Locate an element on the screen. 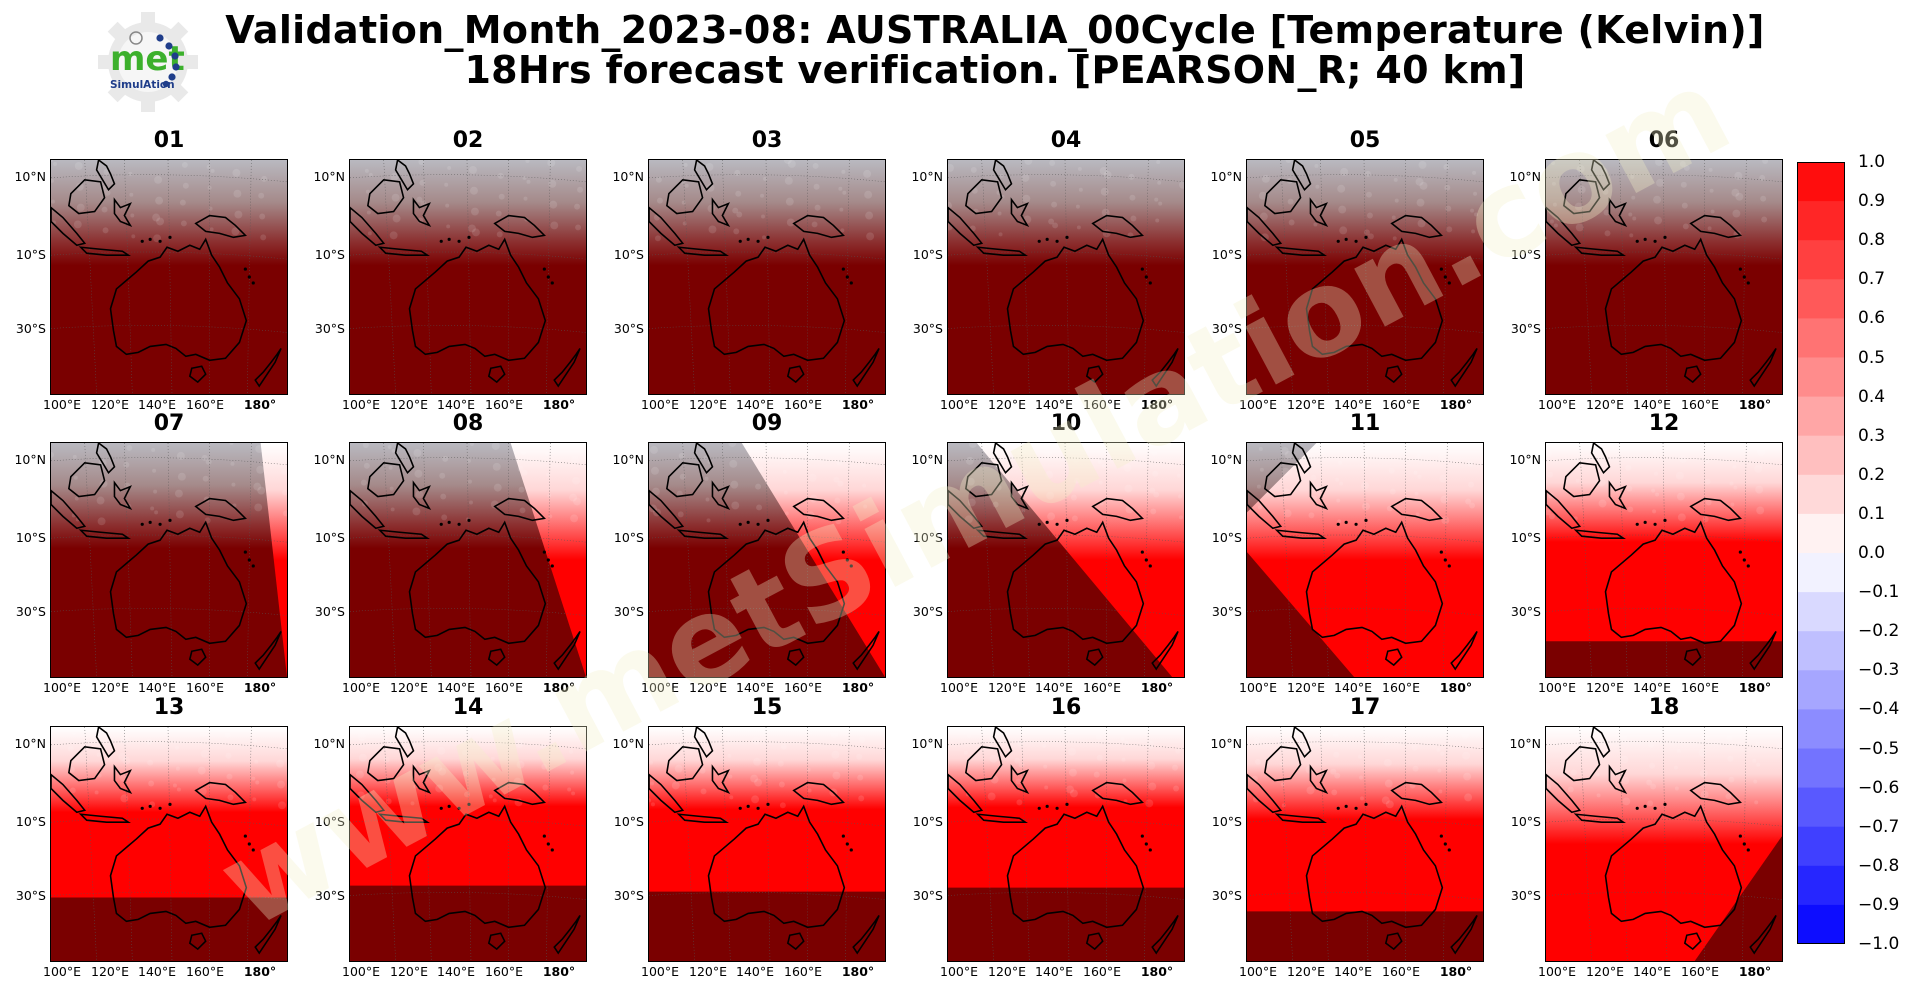 The width and height of the screenshot is (1911, 988). colorbar-tick-label: −0.4 is located at coordinates (1879, 709).